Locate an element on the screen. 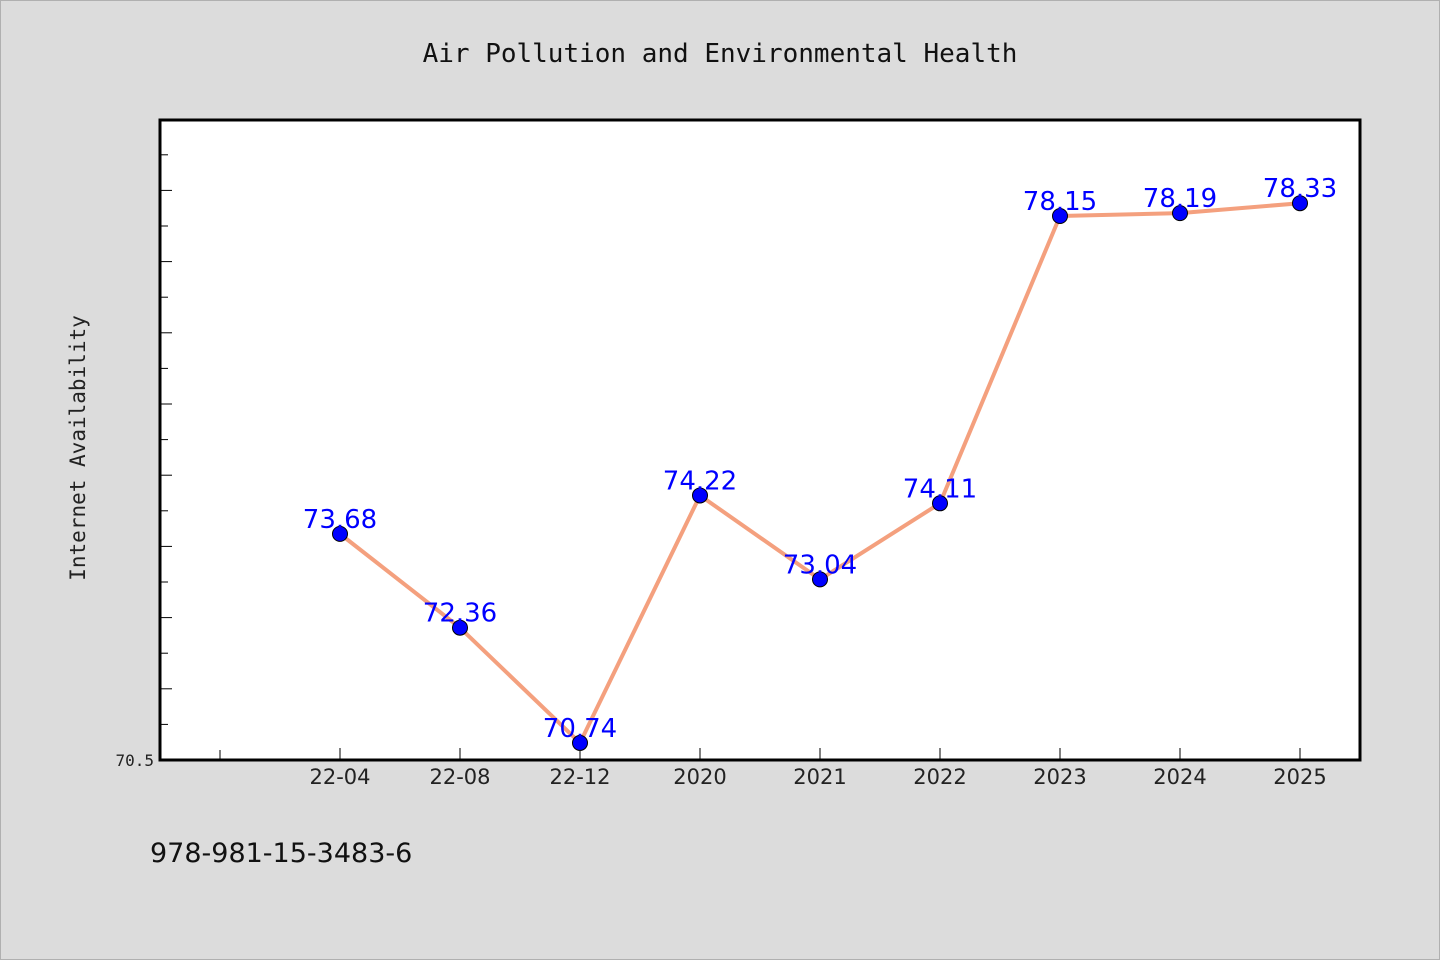  x-tick-label: 2020 is located at coordinates (699, 777).